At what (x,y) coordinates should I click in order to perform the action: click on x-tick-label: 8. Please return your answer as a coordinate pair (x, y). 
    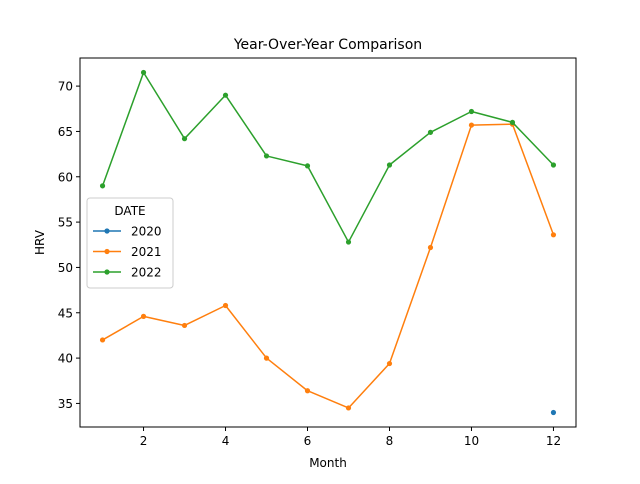
    Looking at the image, I should click on (390, 441).